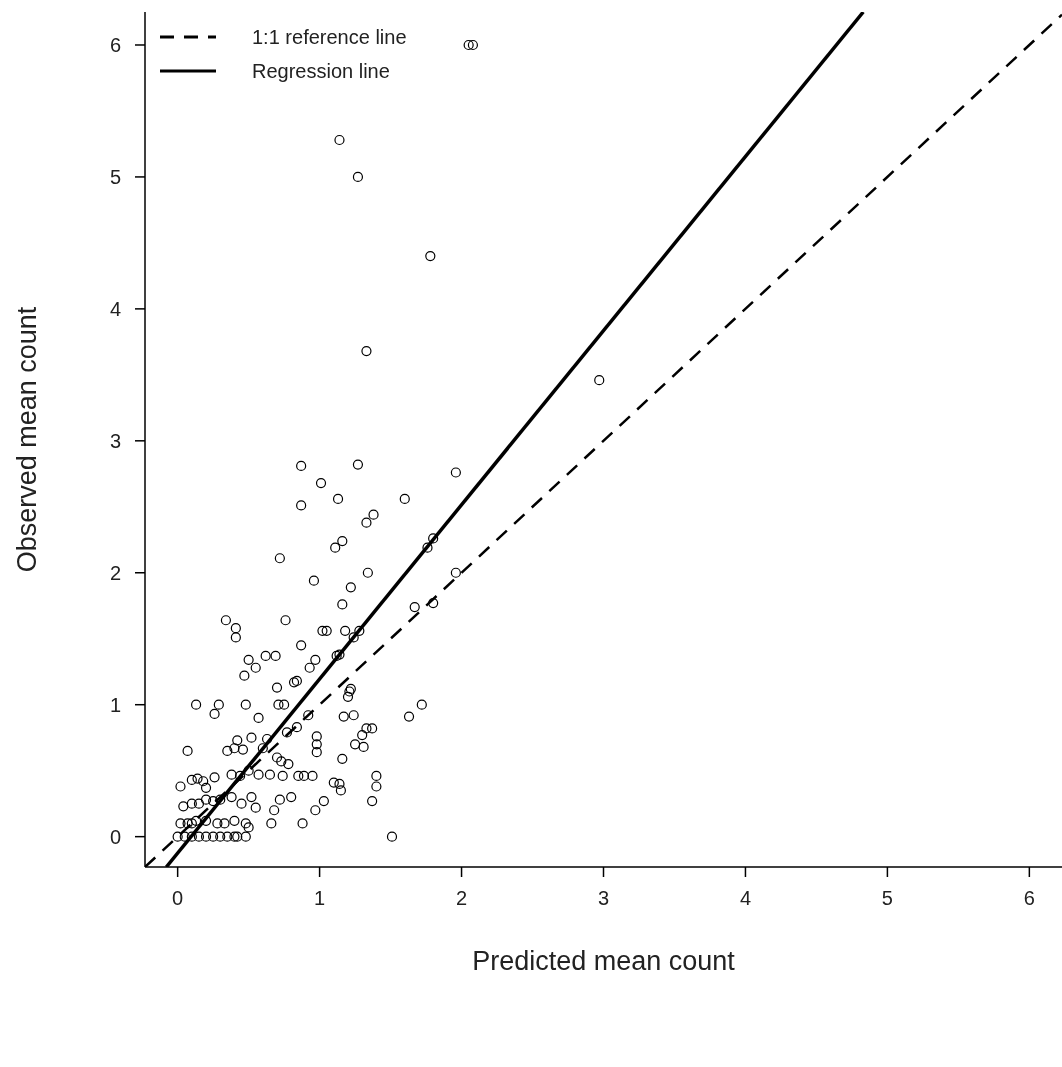 This screenshot has width=1062, height=1067. What do you see at coordinates (1029, 898) in the screenshot?
I see `x-tick-label: 6` at bounding box center [1029, 898].